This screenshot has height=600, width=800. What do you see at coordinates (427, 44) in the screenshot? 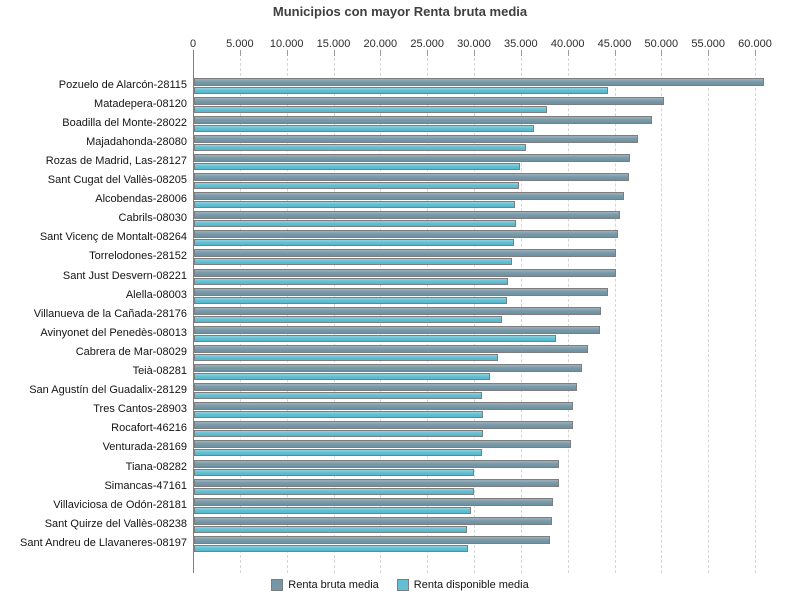
I see `x-axis-tick-label: 25.000` at bounding box center [427, 44].